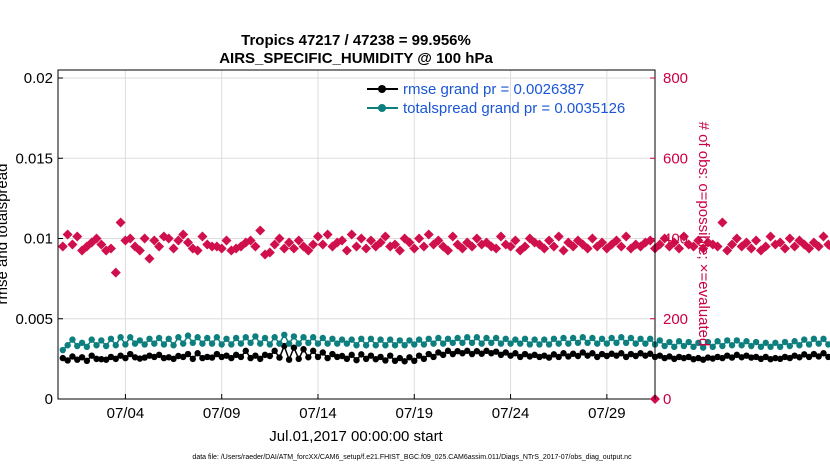 Image resolution: width=830 pixels, height=470 pixels. What do you see at coordinates (607, 413) in the screenshot?
I see `x-tick-label-5: 07/29` at bounding box center [607, 413].